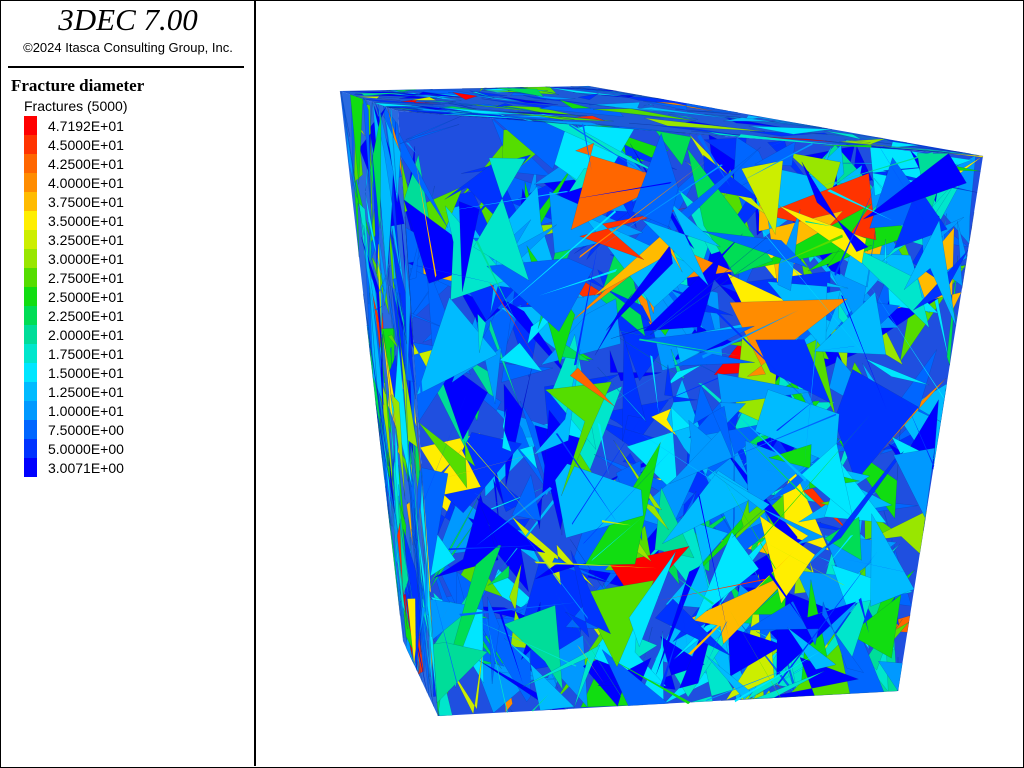 This screenshot has height=768, width=1024. I want to click on legend-label: 3.0000E+01, so click(86, 259).